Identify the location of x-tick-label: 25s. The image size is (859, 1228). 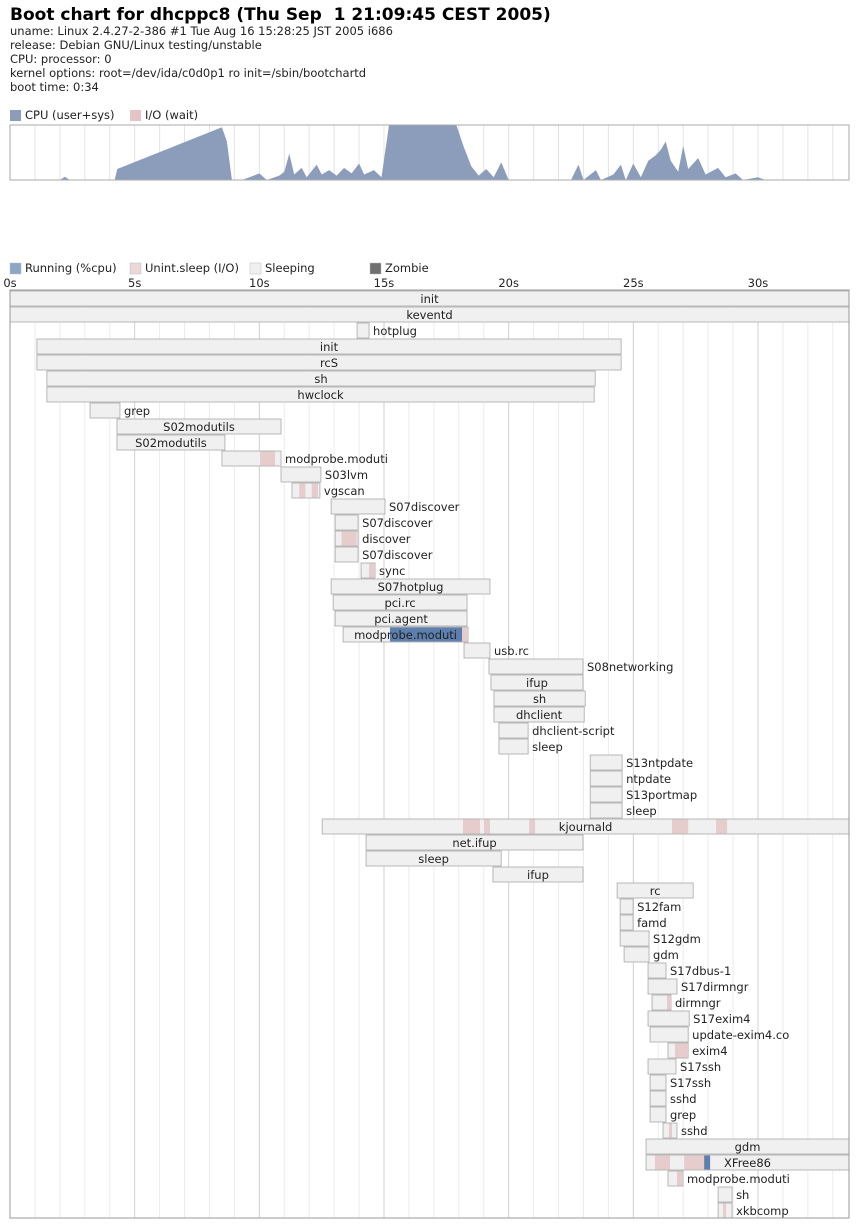
(633, 283).